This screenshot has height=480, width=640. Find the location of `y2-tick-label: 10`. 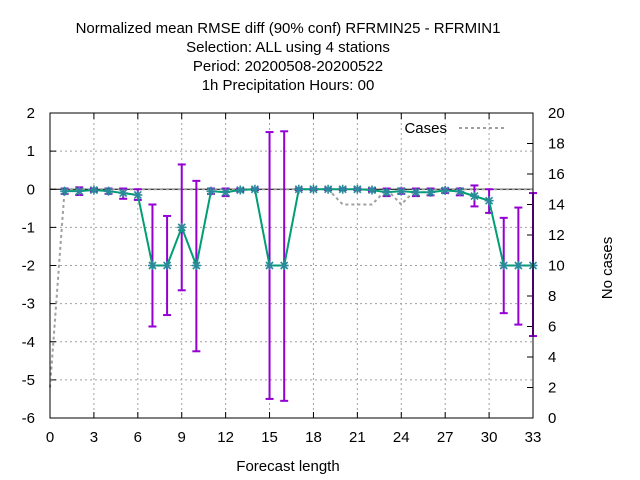

y2-tick-label: 10 is located at coordinates (556, 266).